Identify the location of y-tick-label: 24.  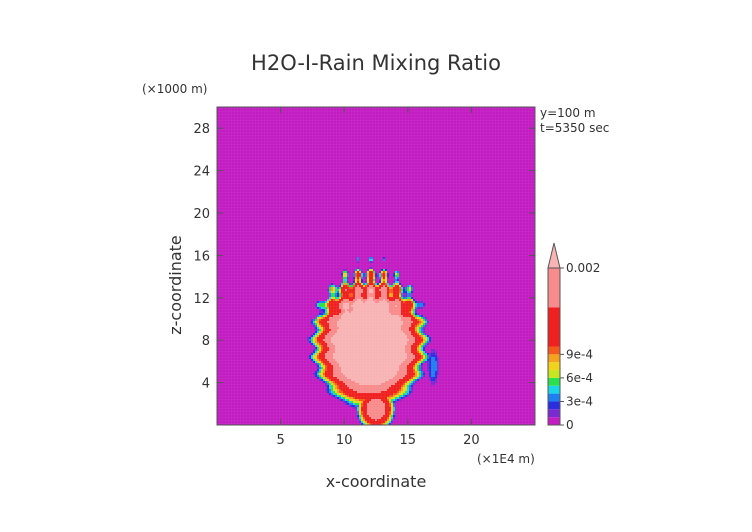
(201, 172).